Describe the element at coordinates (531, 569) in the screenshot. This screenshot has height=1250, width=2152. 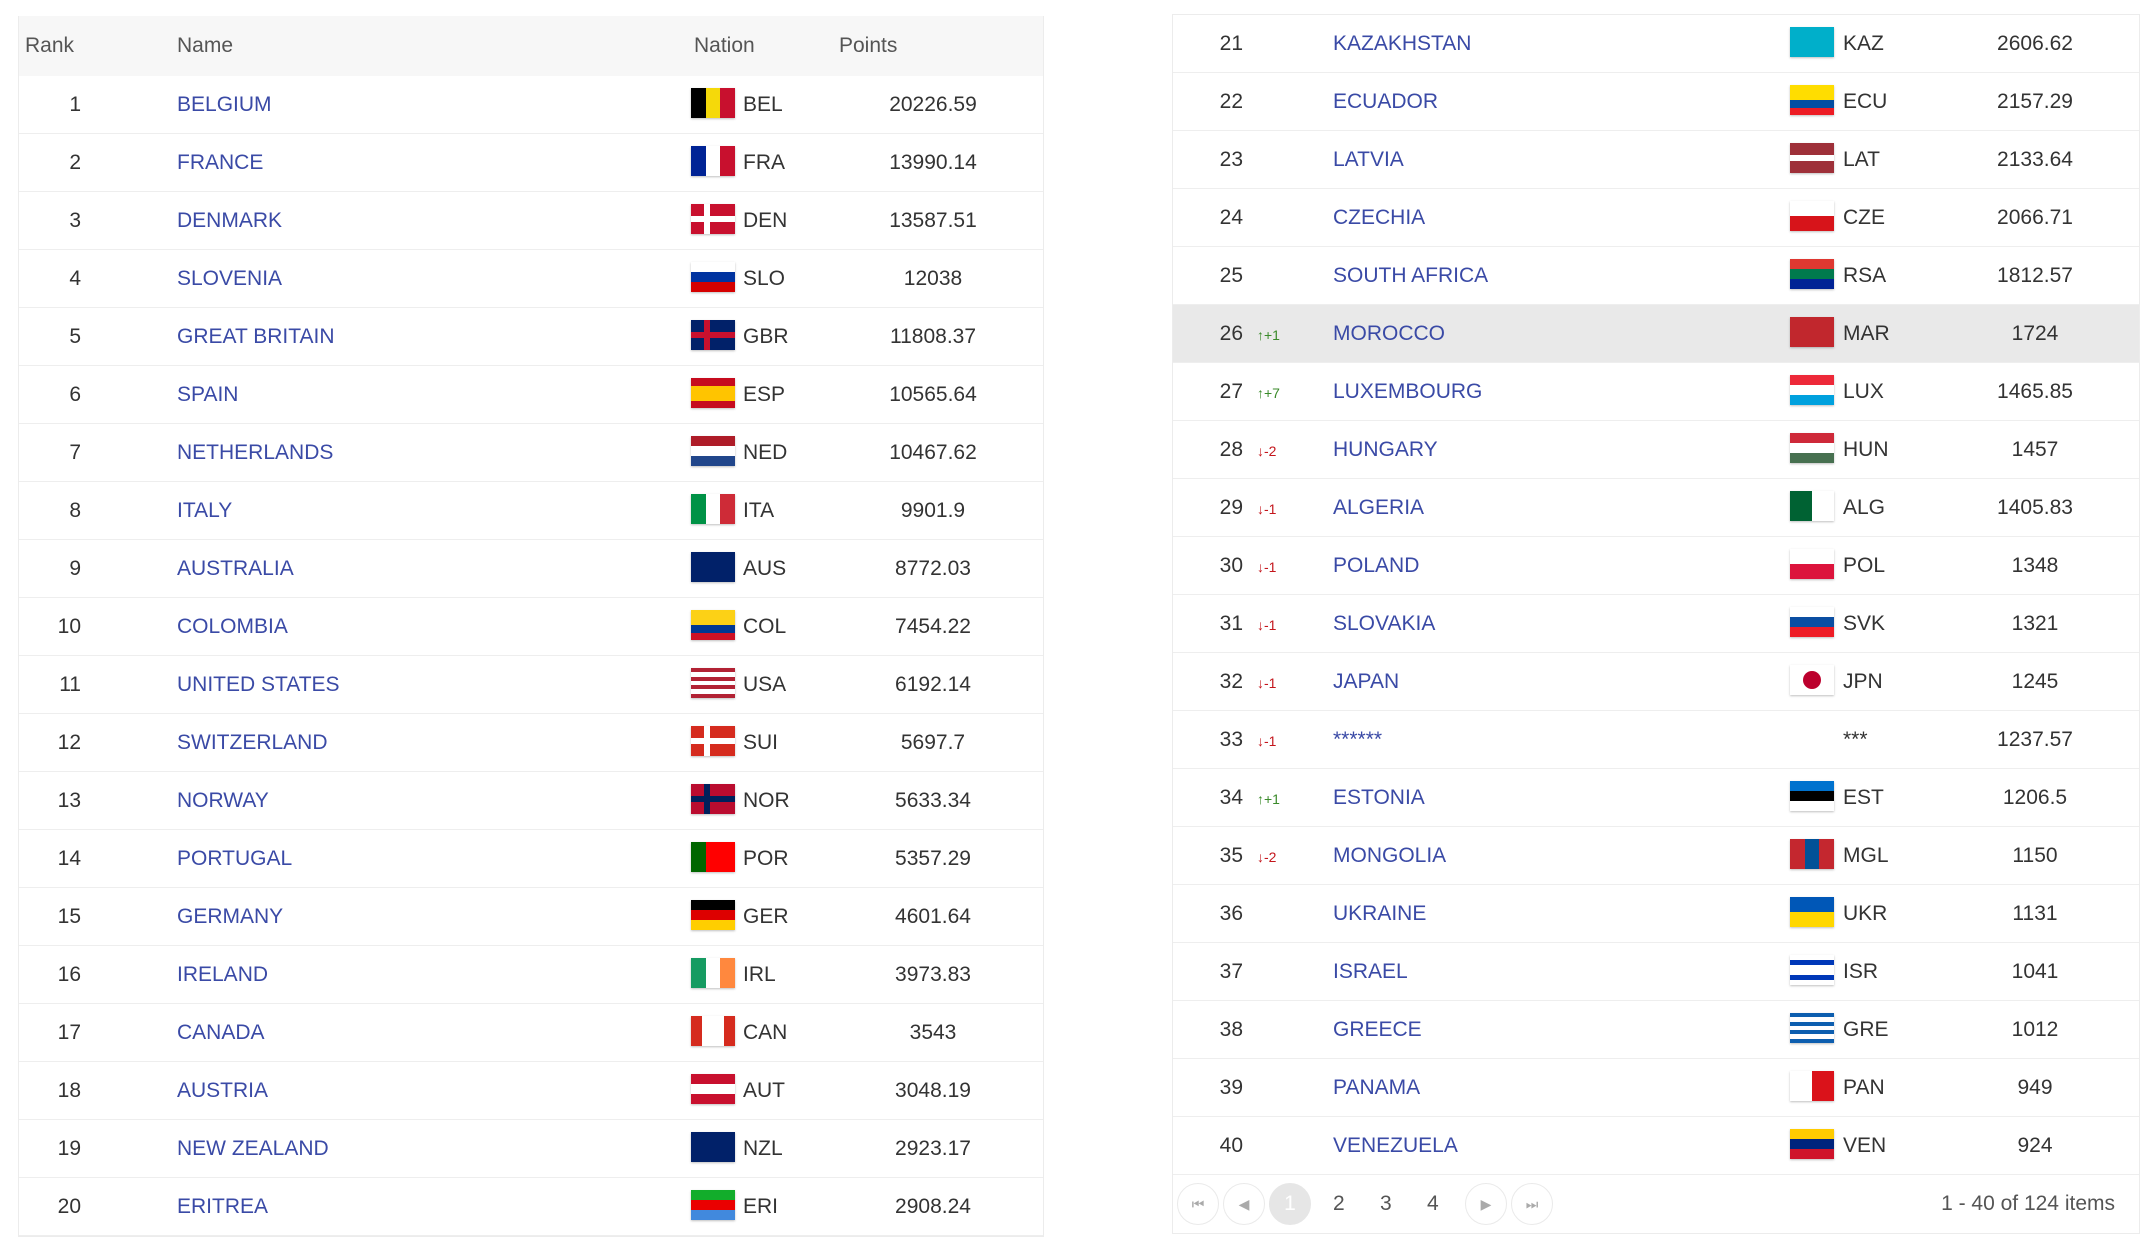
I see `table-row: 9 AUSTRALIA AUS 8772.03` at that location.